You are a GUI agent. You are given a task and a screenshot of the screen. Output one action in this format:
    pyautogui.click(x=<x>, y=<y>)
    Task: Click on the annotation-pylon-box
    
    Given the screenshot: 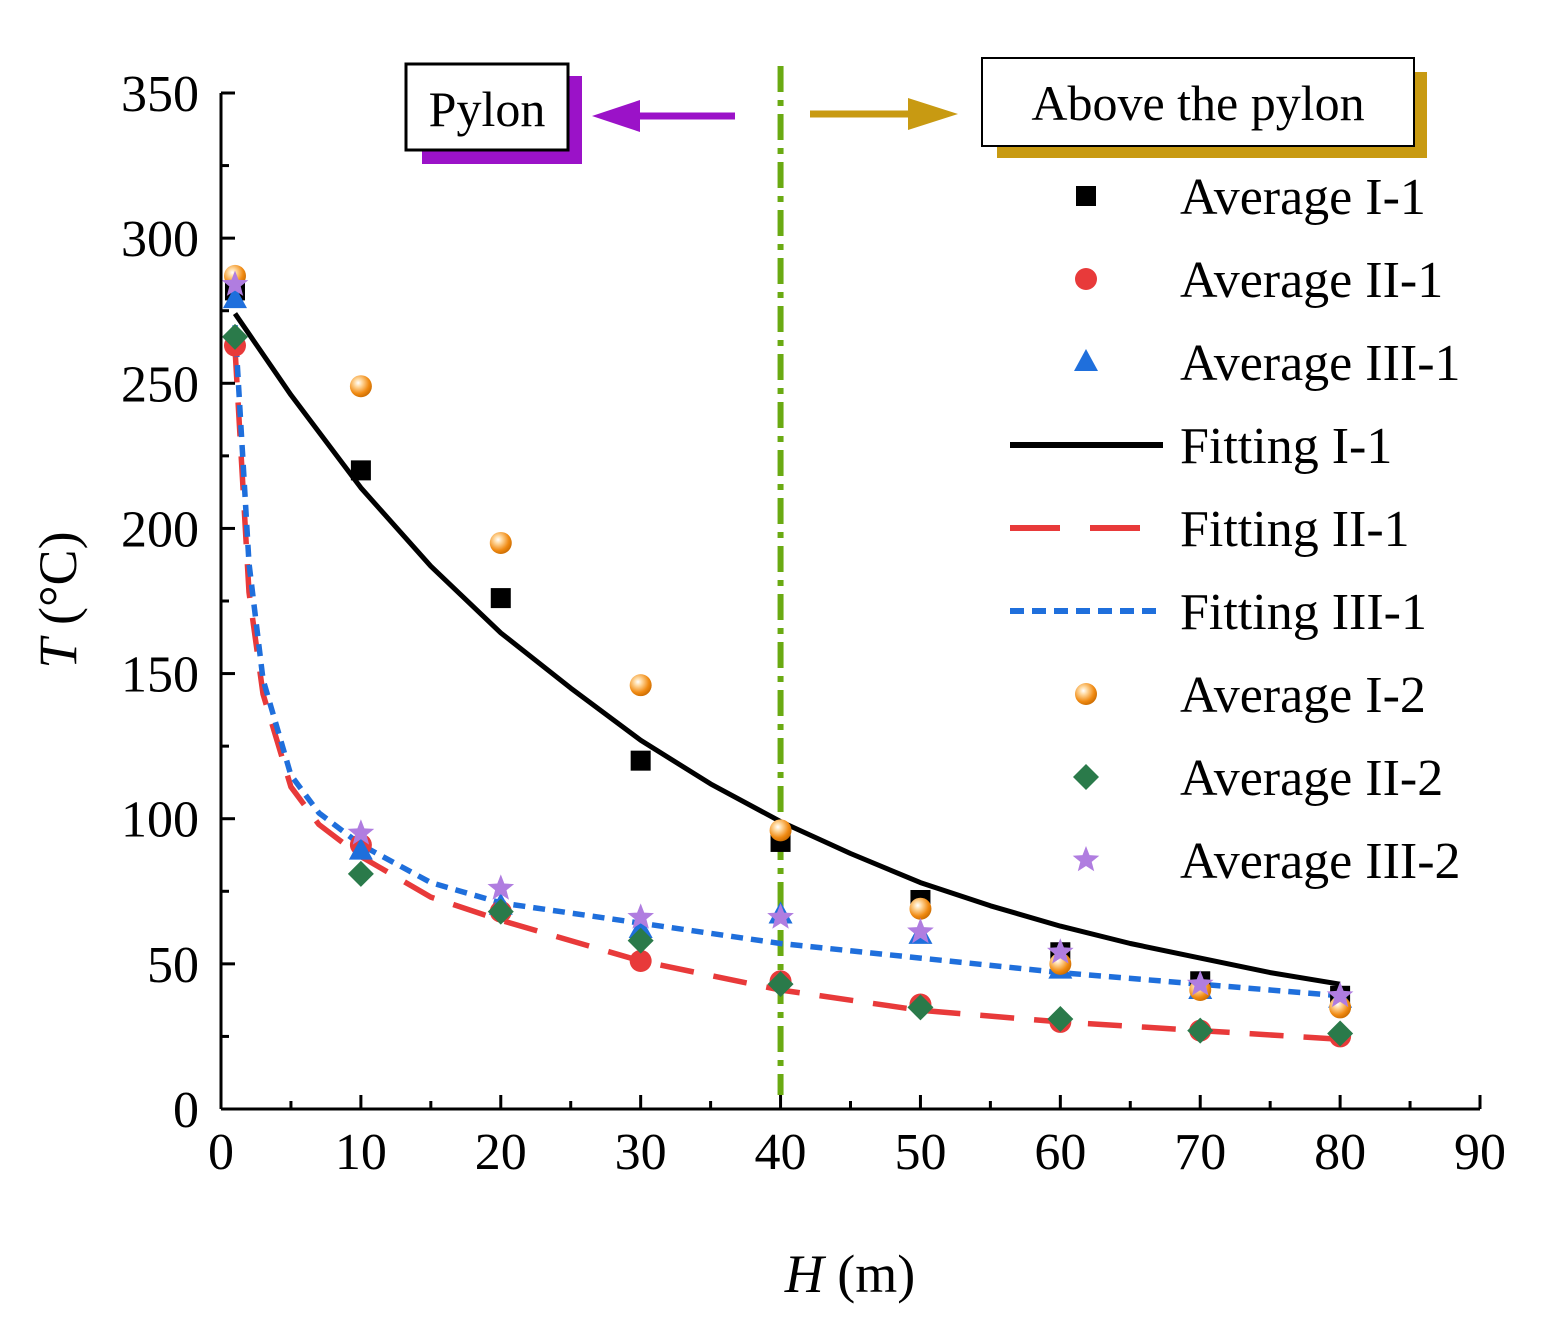 What is the action you would take?
    pyautogui.click(x=487, y=107)
    